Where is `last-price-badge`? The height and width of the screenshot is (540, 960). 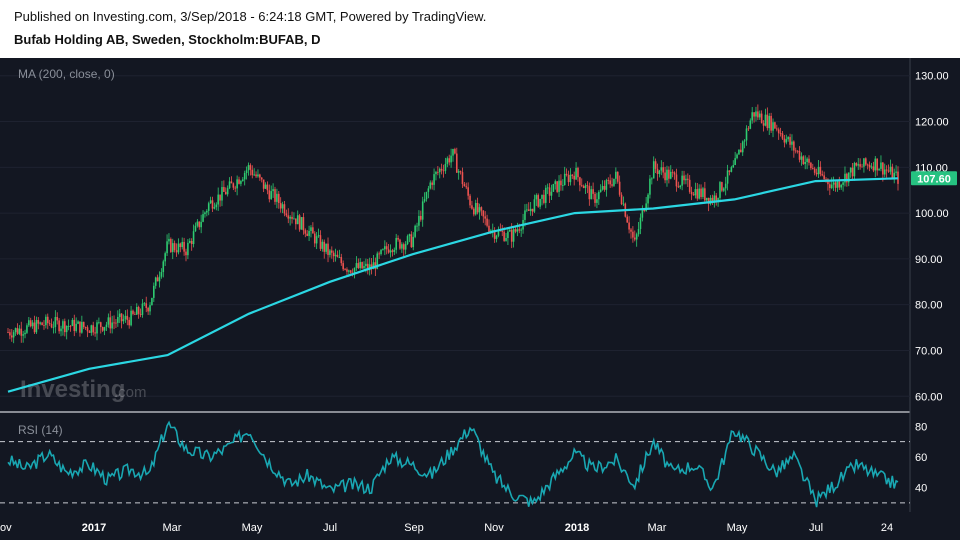 last-price-badge is located at coordinates (934, 178).